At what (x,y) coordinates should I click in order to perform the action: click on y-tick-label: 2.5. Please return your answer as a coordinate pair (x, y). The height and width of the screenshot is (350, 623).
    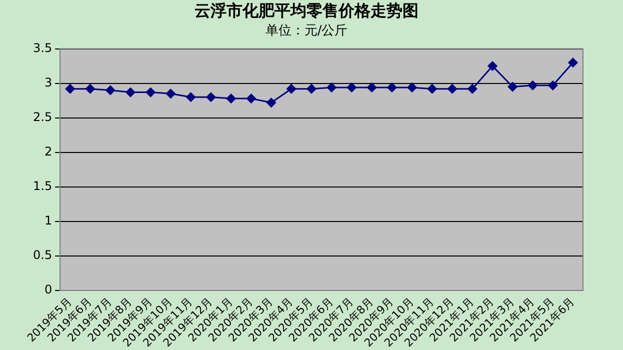
    Looking at the image, I should click on (42, 117).